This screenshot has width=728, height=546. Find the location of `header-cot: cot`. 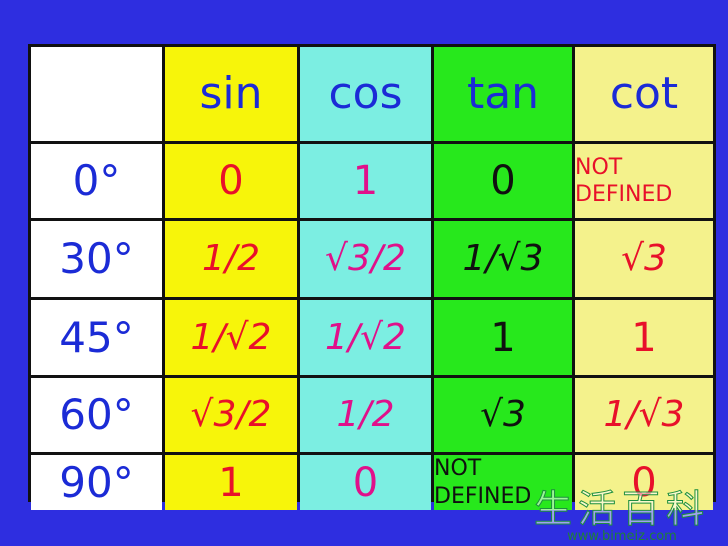

header-cot: cot is located at coordinates (644, 94).